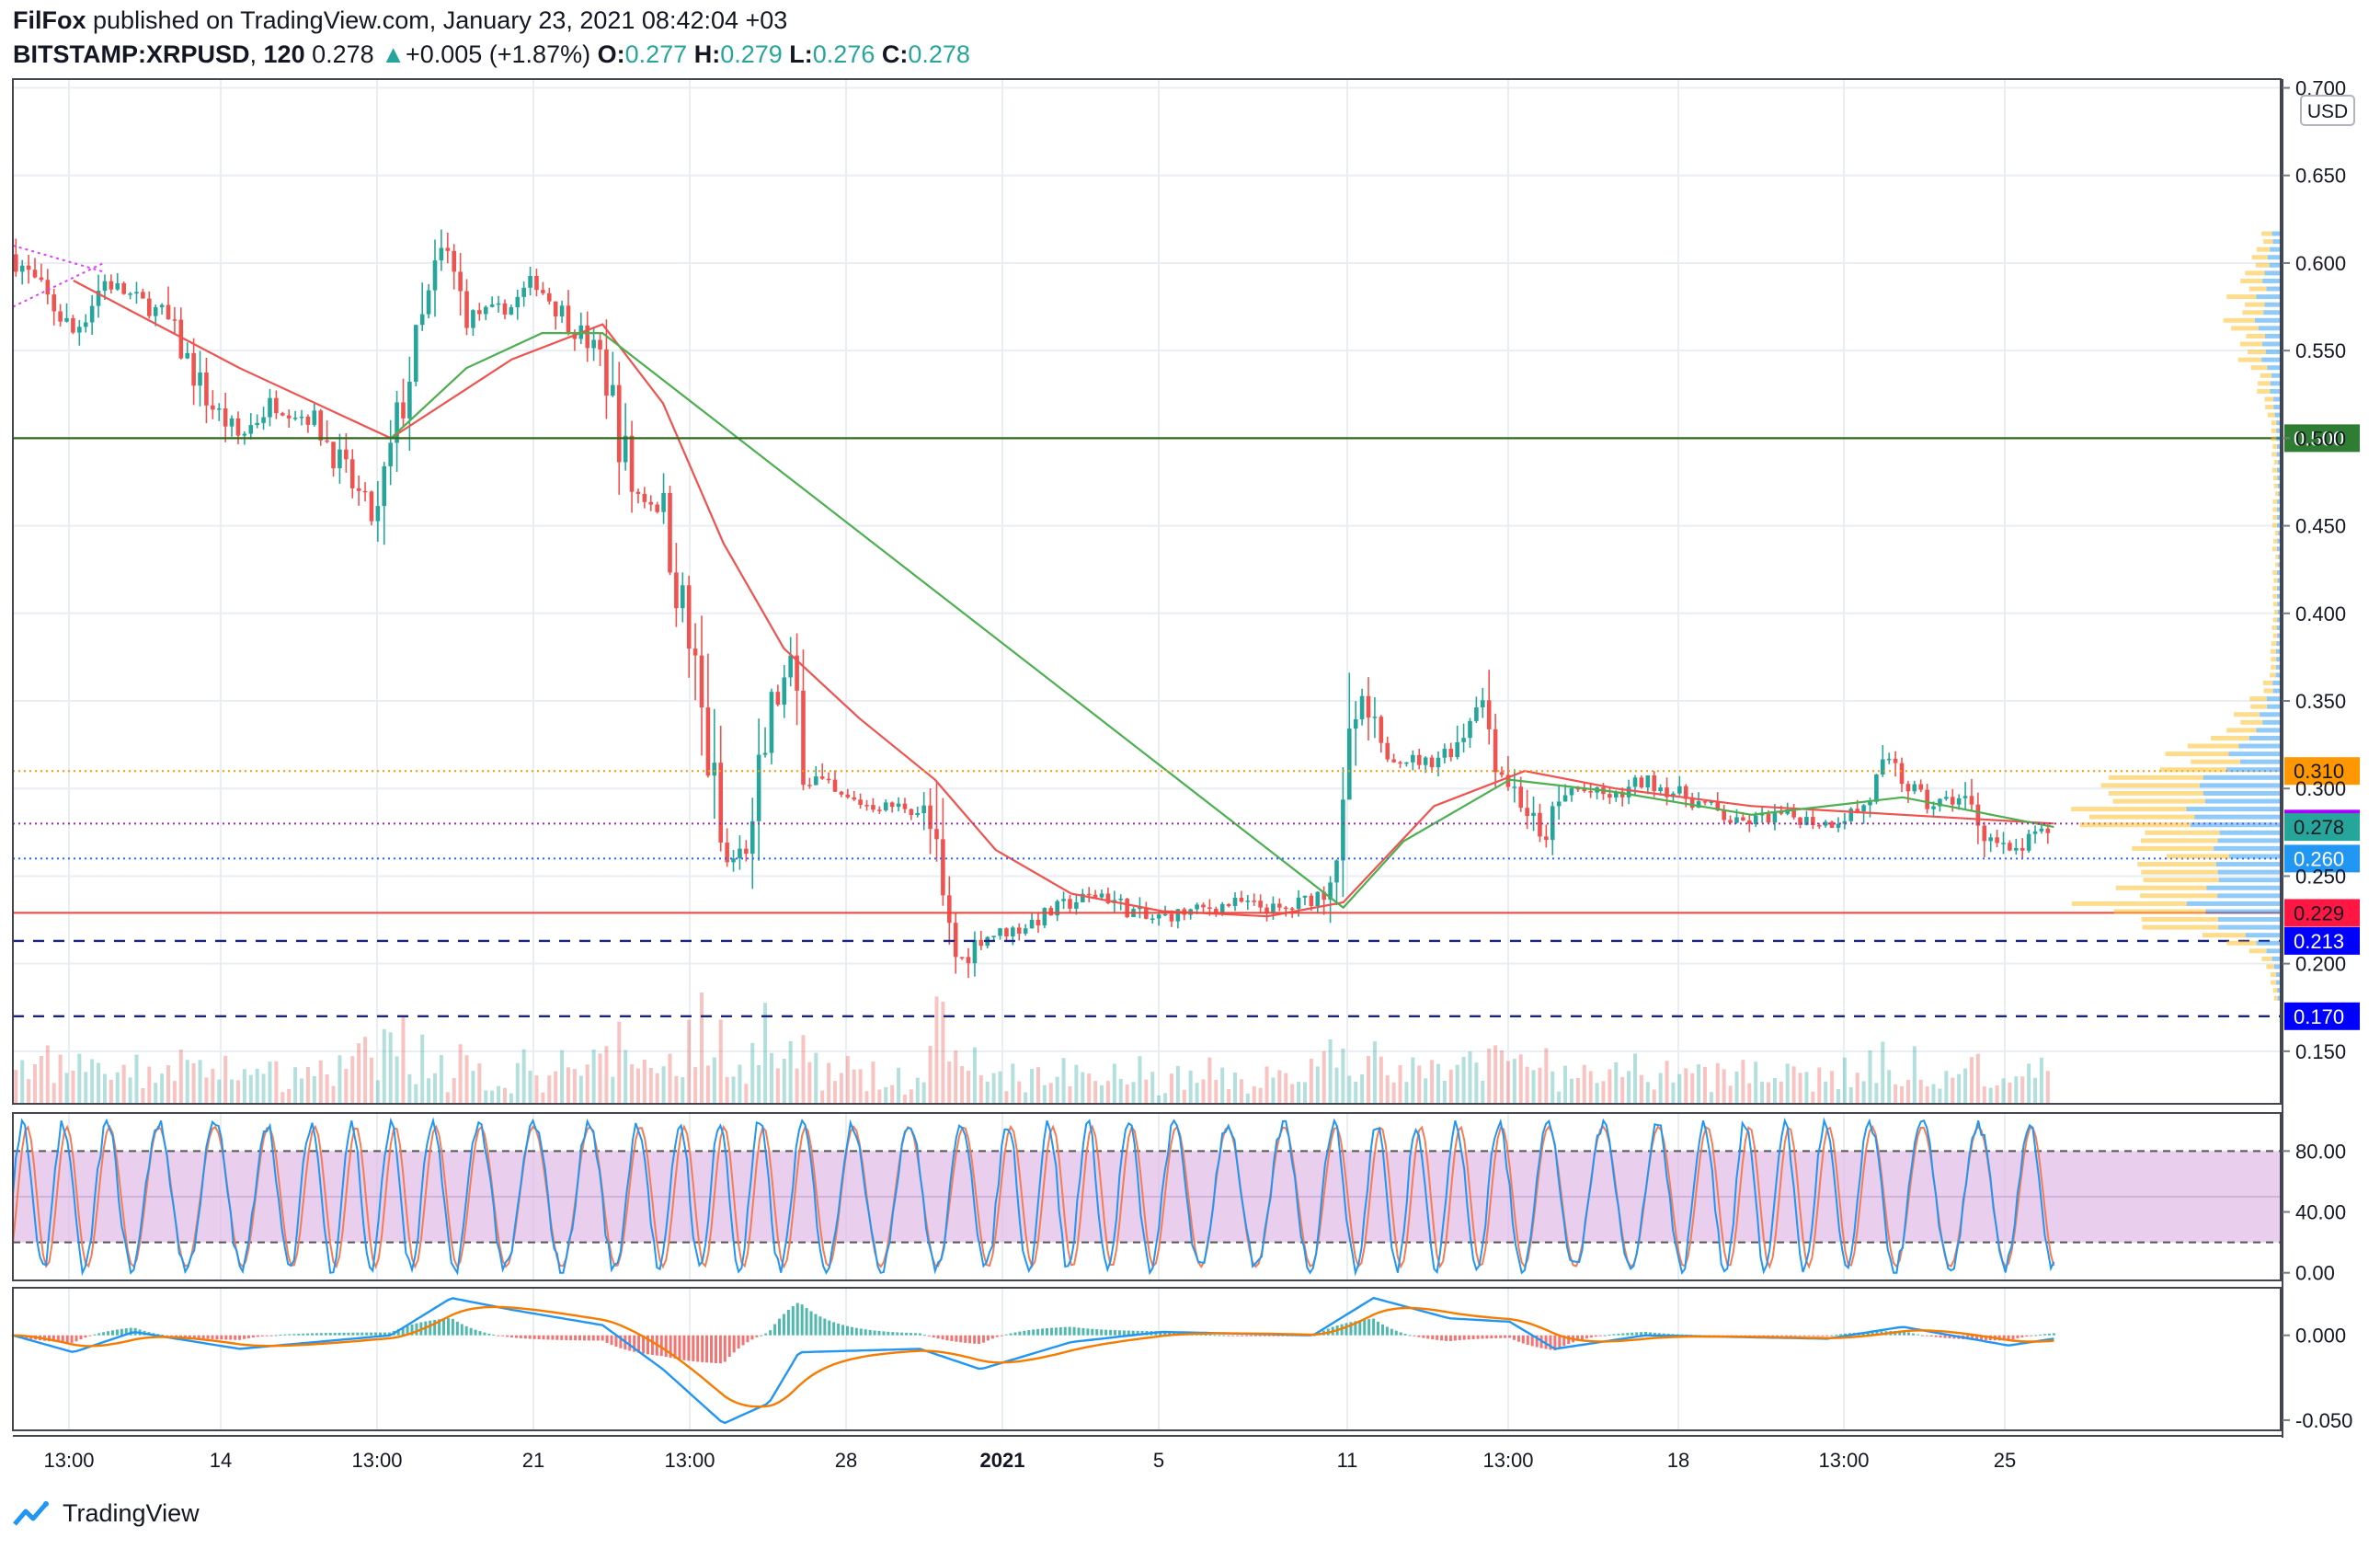 This screenshot has height=1549, width=2380. I want to click on symbol-name: BITSTAMP:XRPUSD, so click(131, 54).